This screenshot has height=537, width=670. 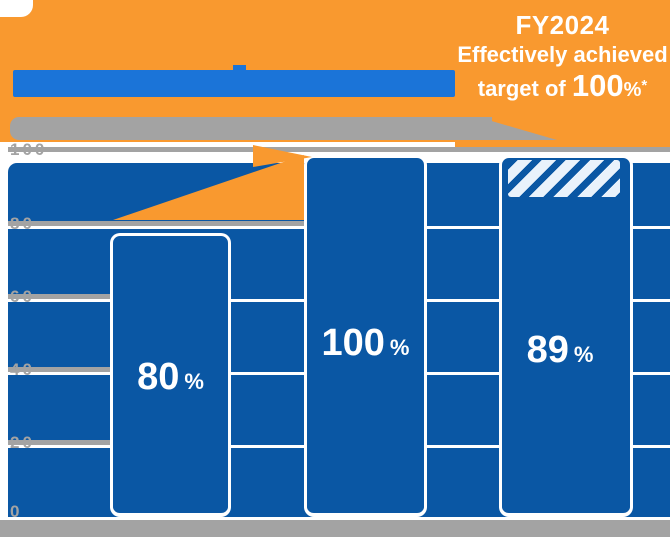 What do you see at coordinates (22, 369) in the screenshot?
I see `ytick-40: 40` at bounding box center [22, 369].